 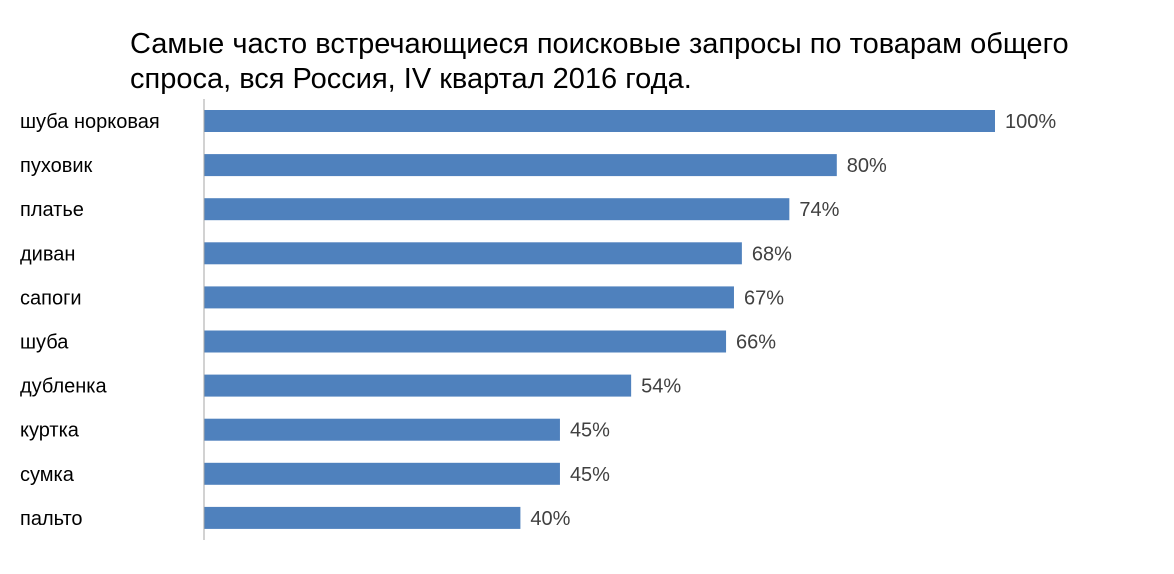 I want to click on category-label: куртка, so click(x=50, y=431).